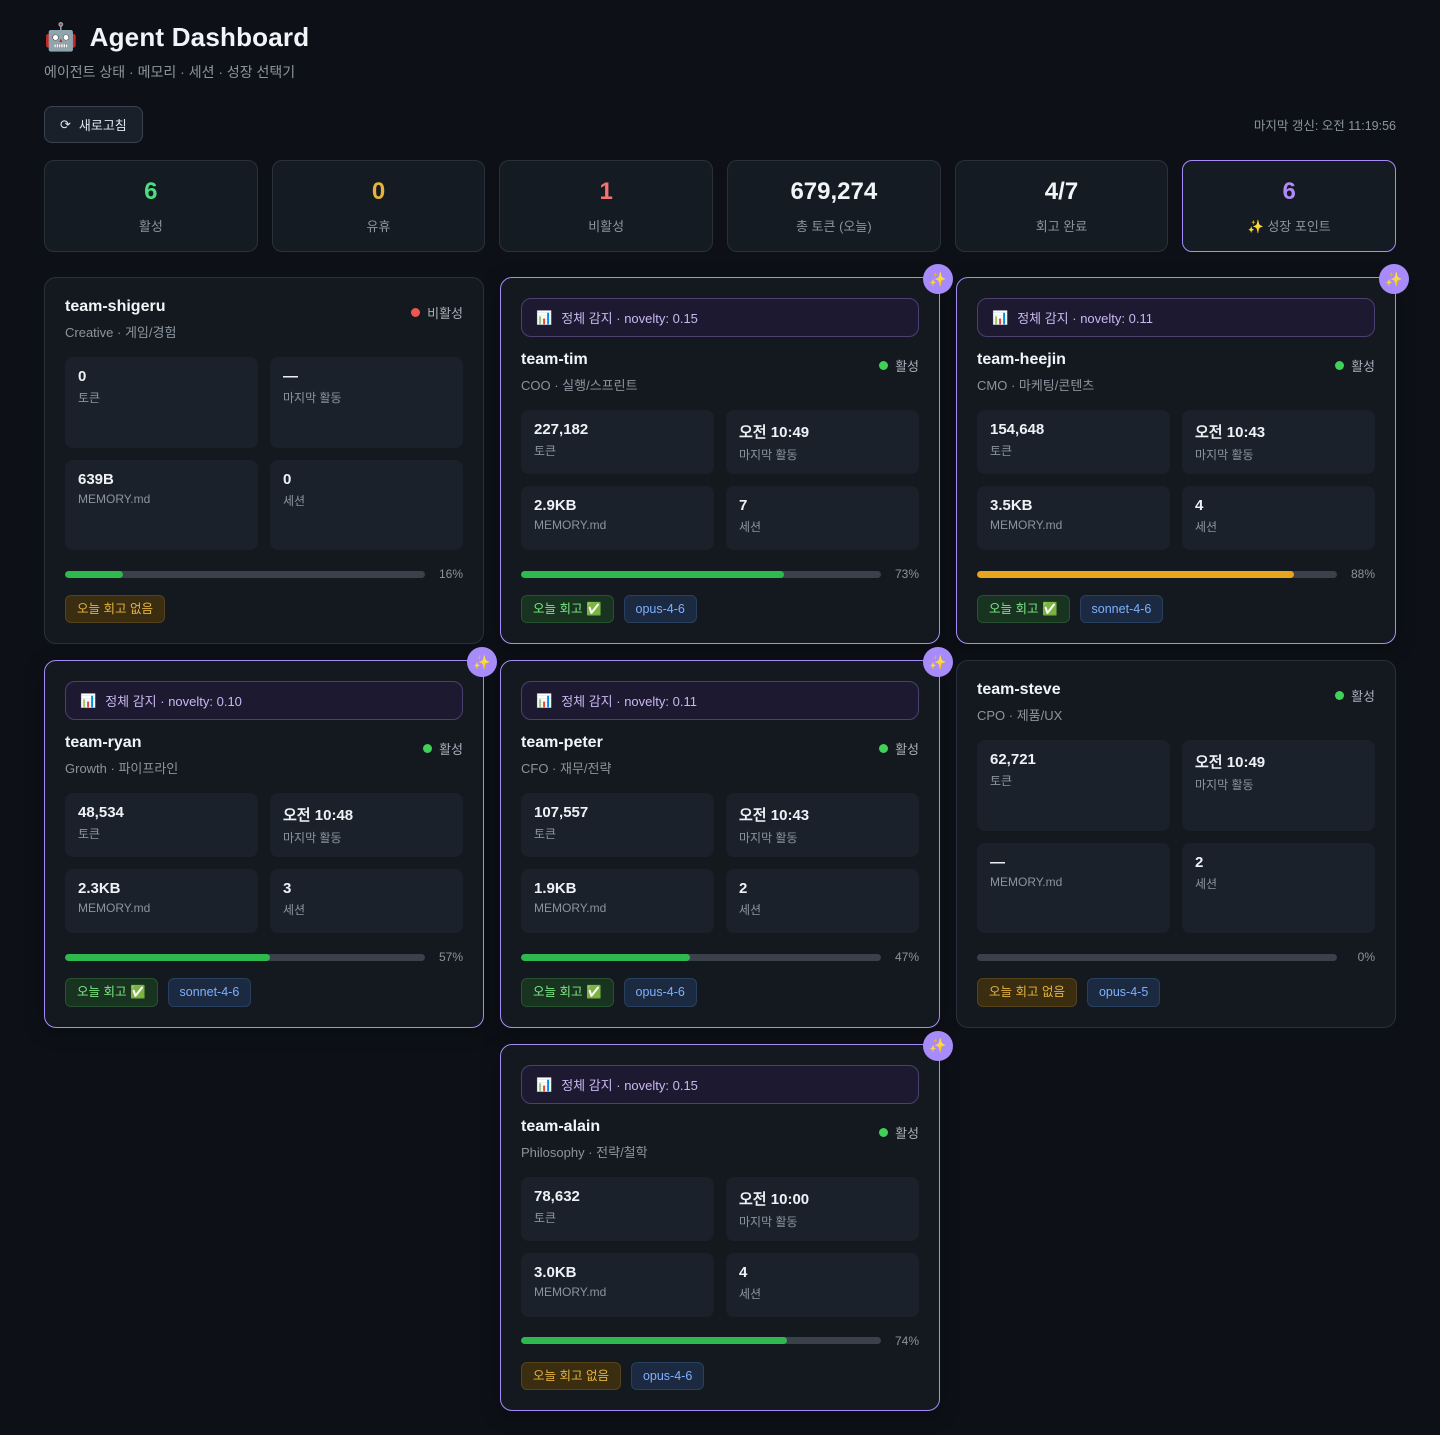  I want to click on agent-name: team-shigeru, so click(115, 306).